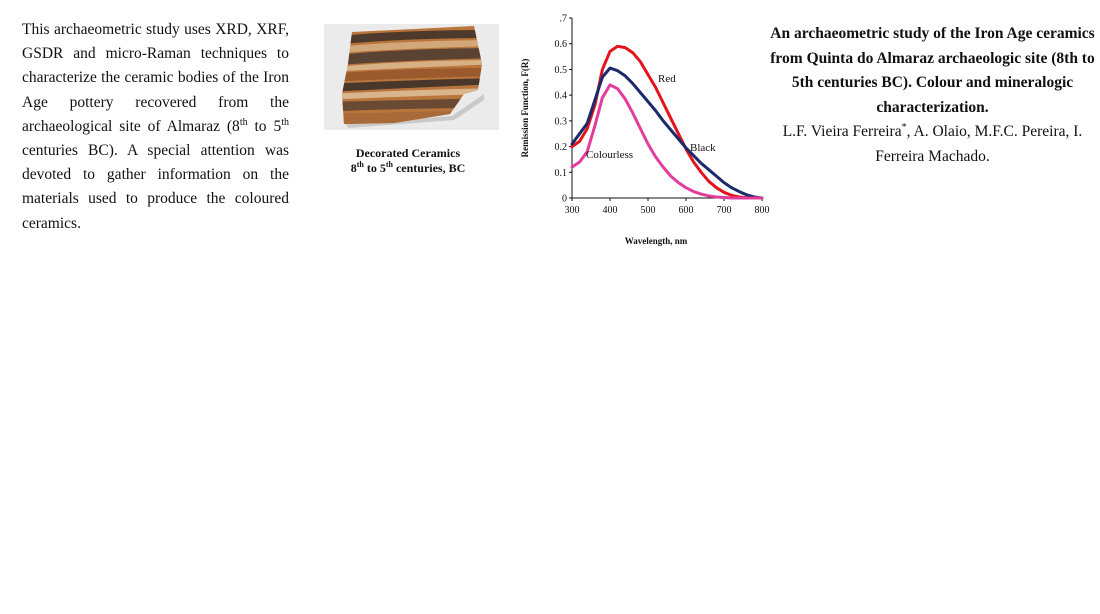 The width and height of the screenshot is (1100, 614). Describe the element at coordinates (360, 164) in the screenshot. I see `caption-sup-1: th` at that location.